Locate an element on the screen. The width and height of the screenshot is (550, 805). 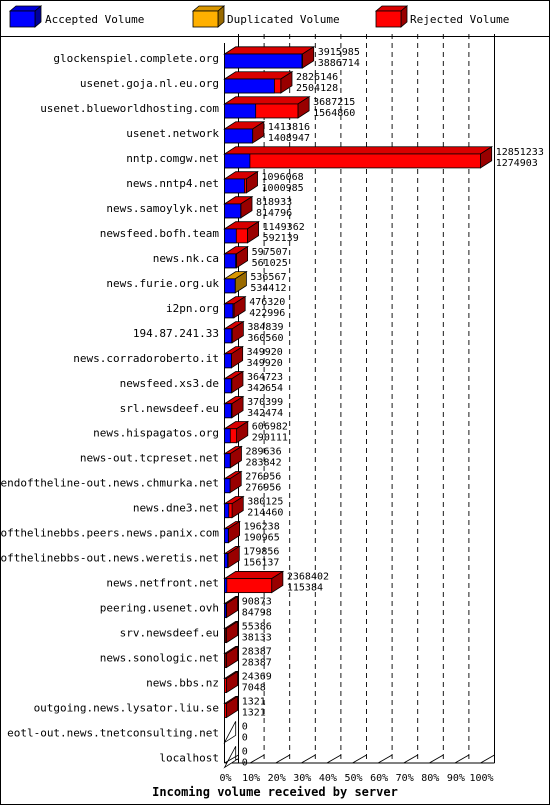
legend-label-accepted: Accepted Volume is located at coordinates (94, 19).